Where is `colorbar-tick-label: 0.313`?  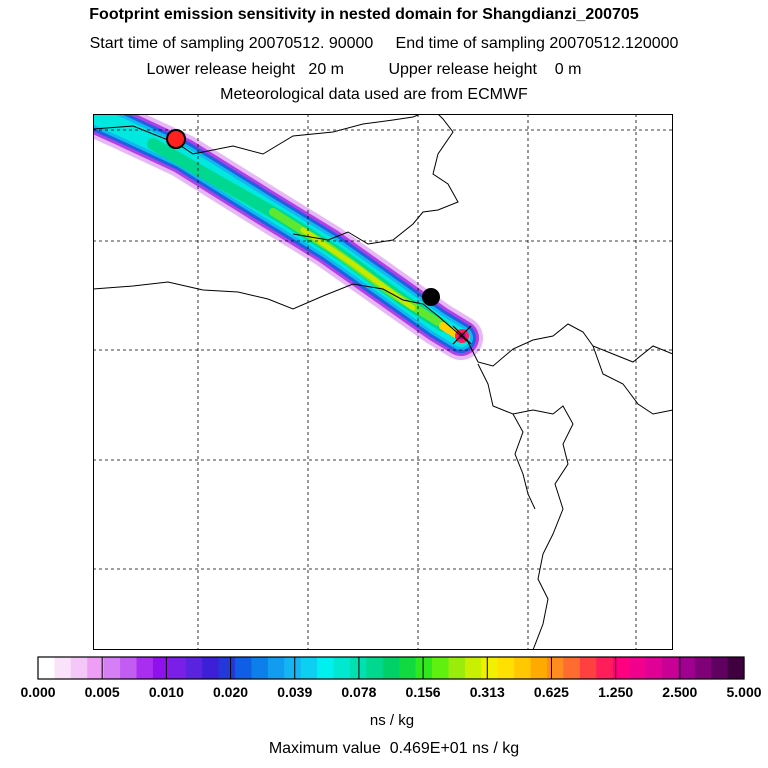
colorbar-tick-label: 0.313 is located at coordinates (487, 692).